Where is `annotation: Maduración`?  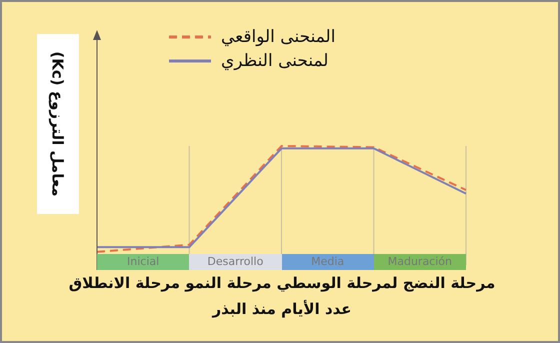
annotation: Maduración is located at coordinates (420, 262).